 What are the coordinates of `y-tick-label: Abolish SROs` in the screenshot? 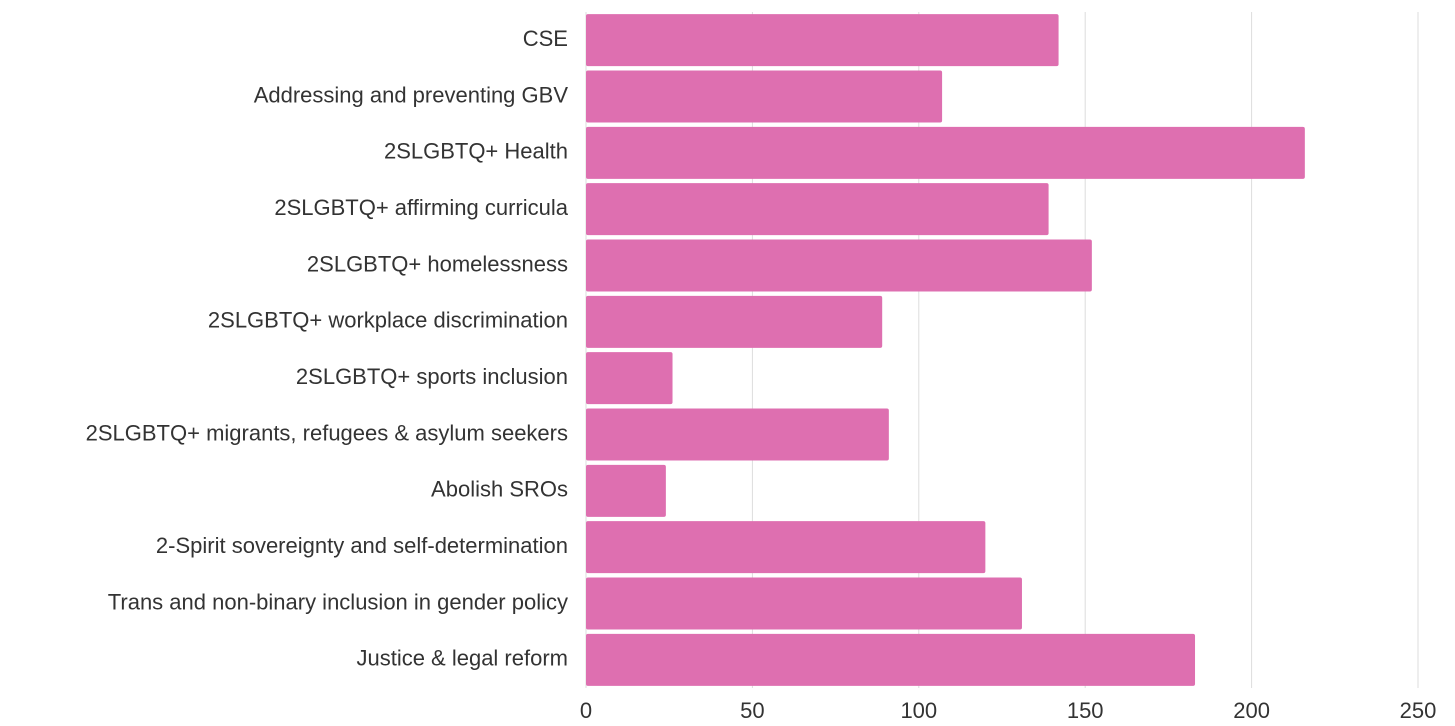 It's located at (499, 489).